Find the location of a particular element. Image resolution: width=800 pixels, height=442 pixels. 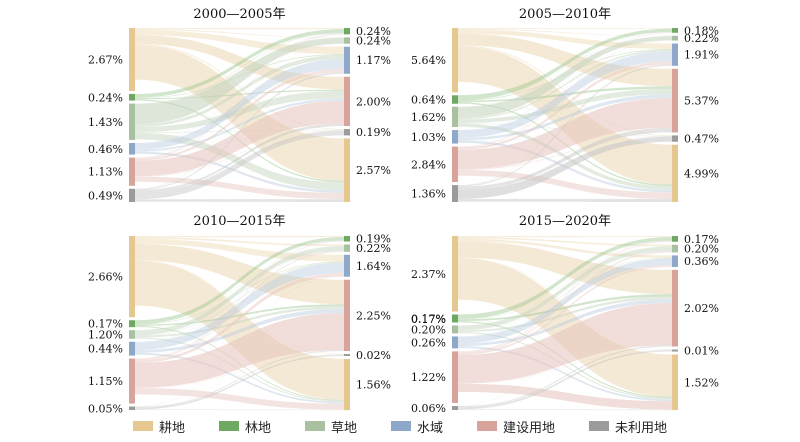

left-node-label: 1.13% is located at coordinates (105, 172).